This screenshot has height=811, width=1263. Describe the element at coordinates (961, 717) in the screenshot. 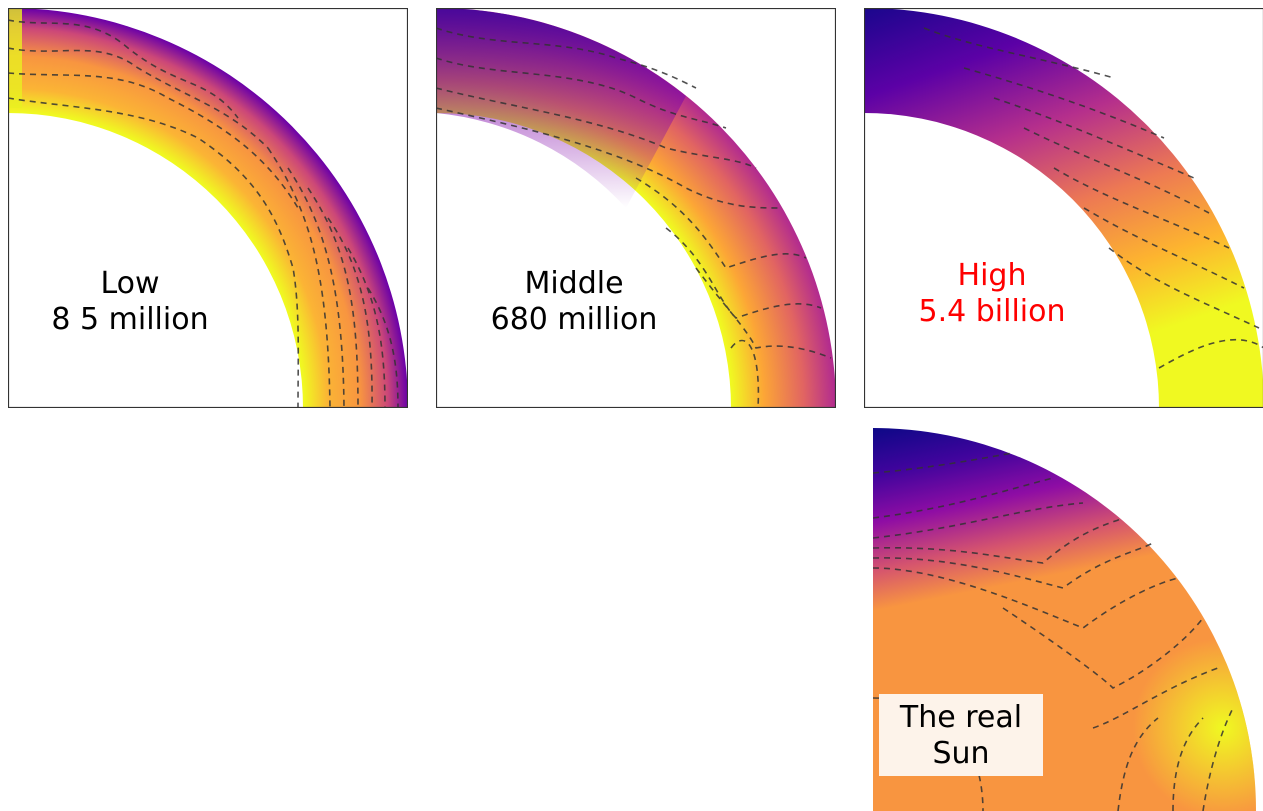

I see `label-real-sun-line1: The real` at that location.